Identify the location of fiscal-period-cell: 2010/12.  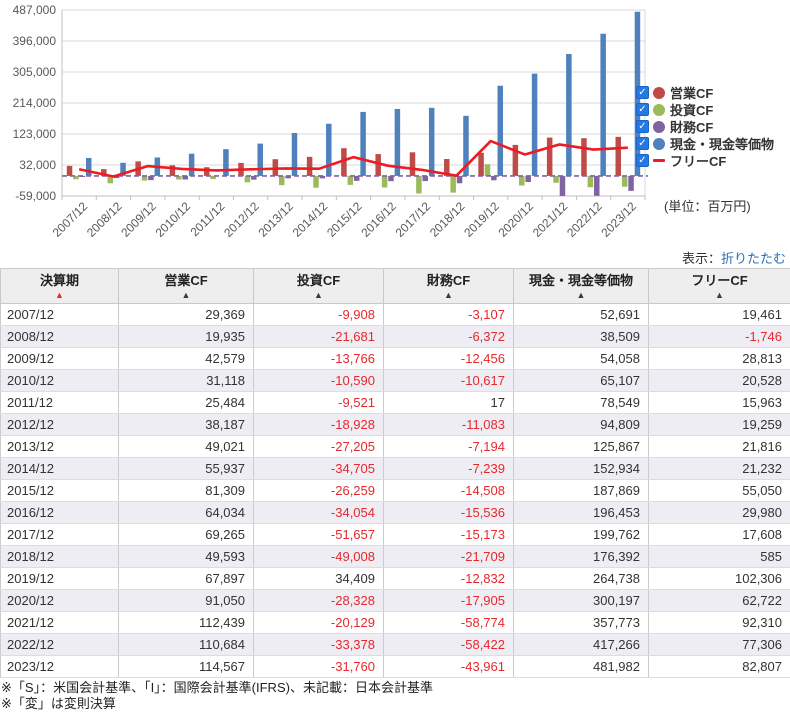
(60, 381).